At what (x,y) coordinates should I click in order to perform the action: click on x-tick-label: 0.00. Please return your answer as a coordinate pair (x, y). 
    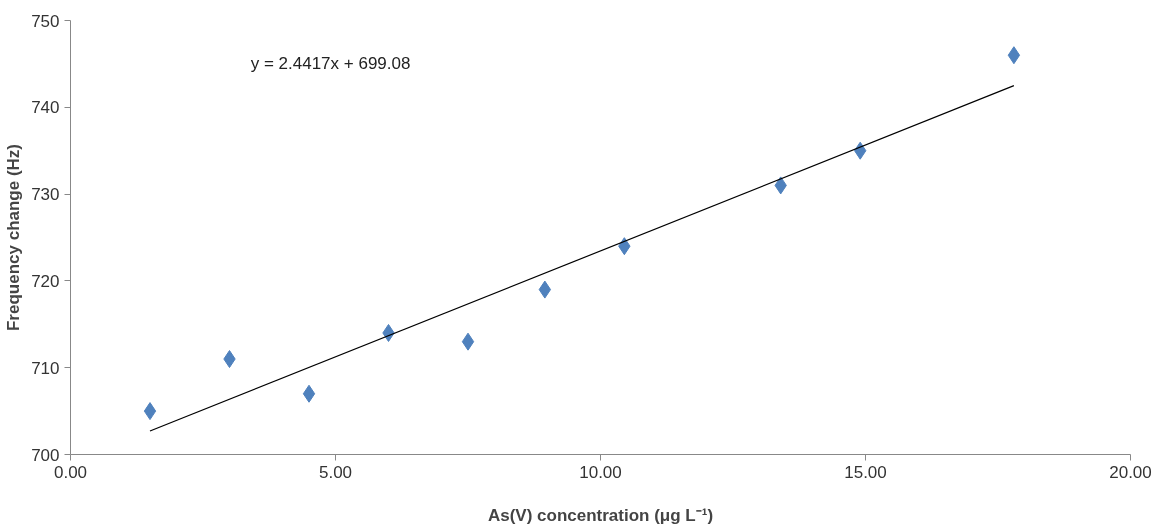
    Looking at the image, I should click on (70, 472).